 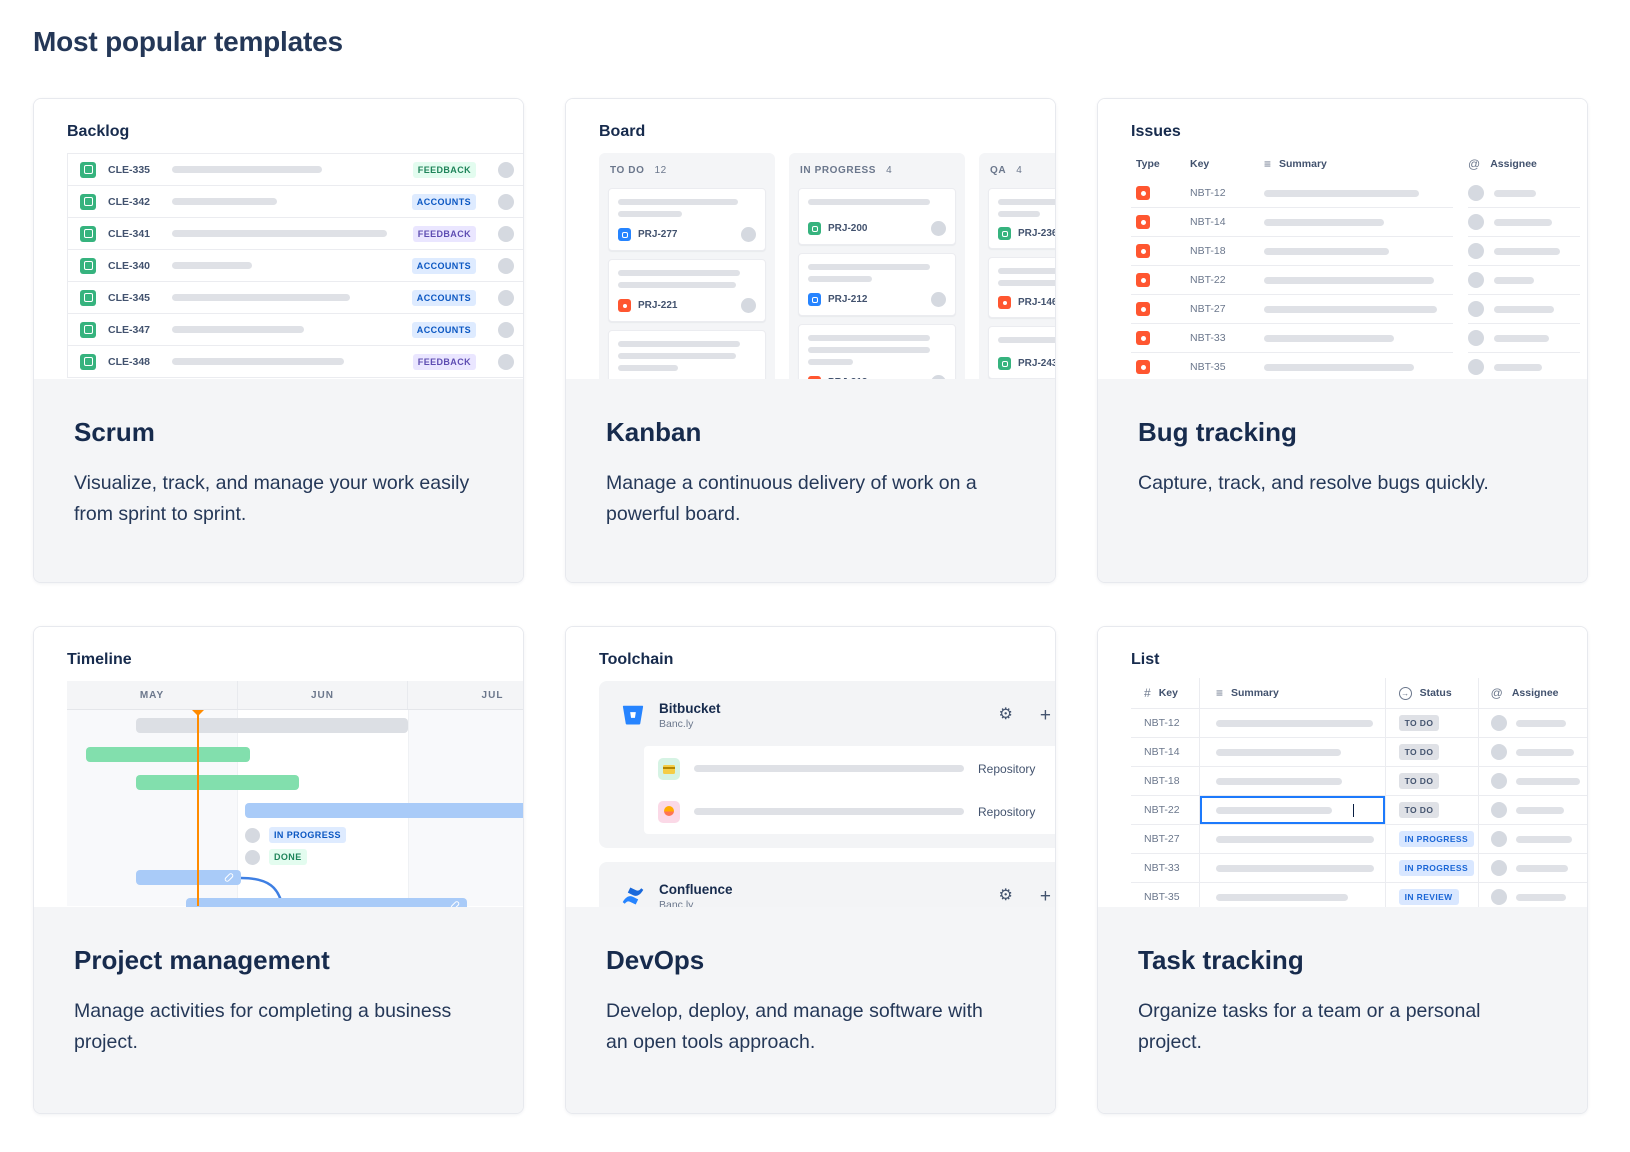 I want to click on status-arrow-icon: →, so click(x=1405, y=693).